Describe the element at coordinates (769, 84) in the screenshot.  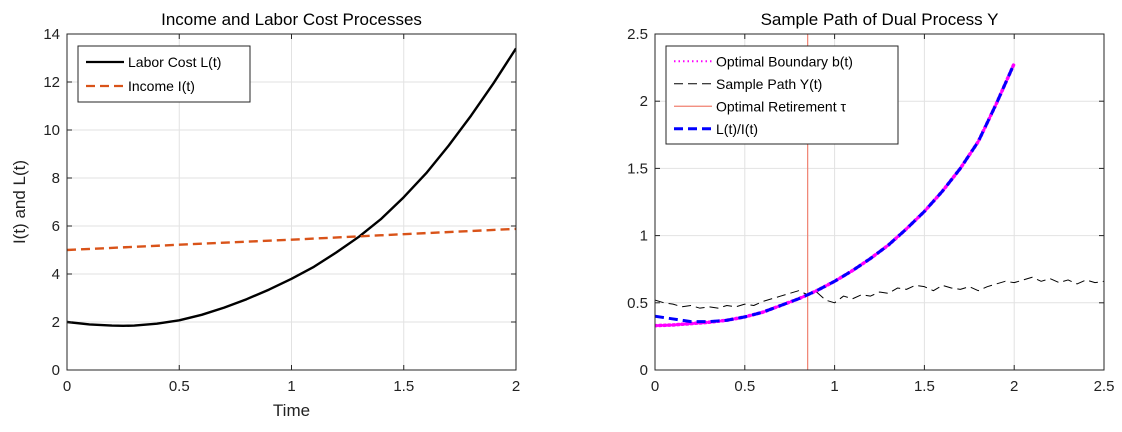
I see `legend-label: Sample Path Y(t)` at that location.